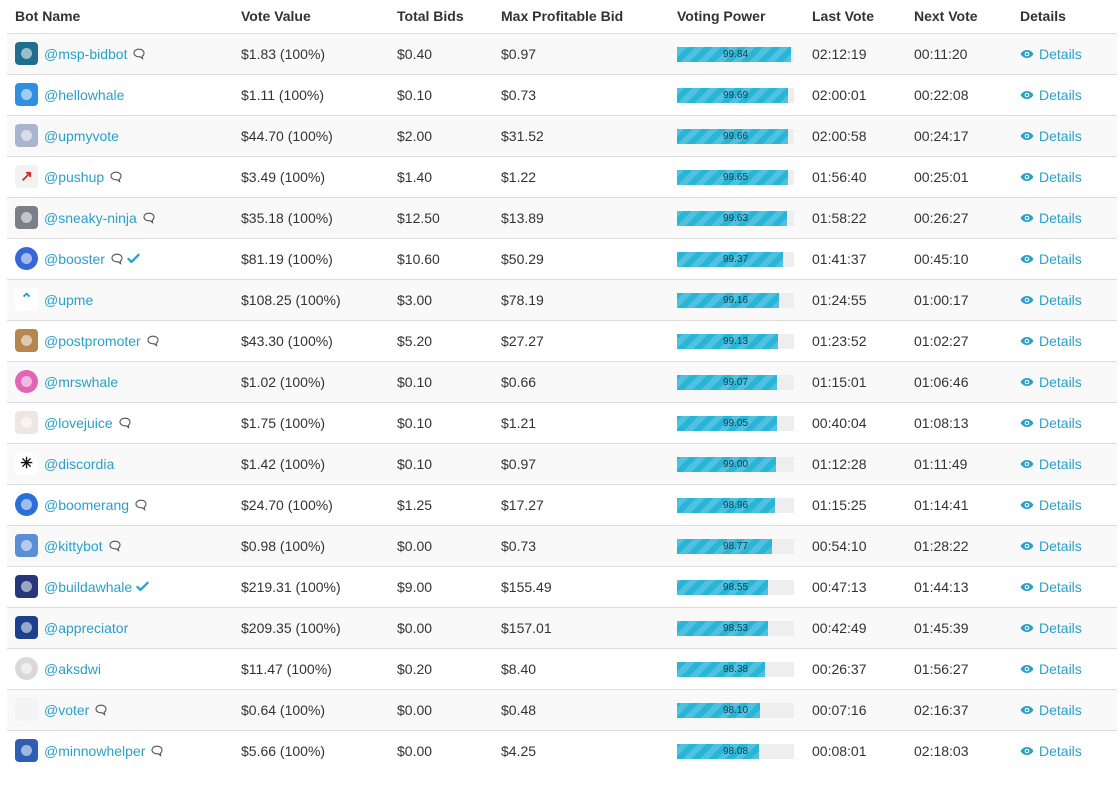 Image resolution: width=1119 pixels, height=801 pixels. What do you see at coordinates (67, 709) in the screenshot?
I see `bot-name-link: @voter` at bounding box center [67, 709].